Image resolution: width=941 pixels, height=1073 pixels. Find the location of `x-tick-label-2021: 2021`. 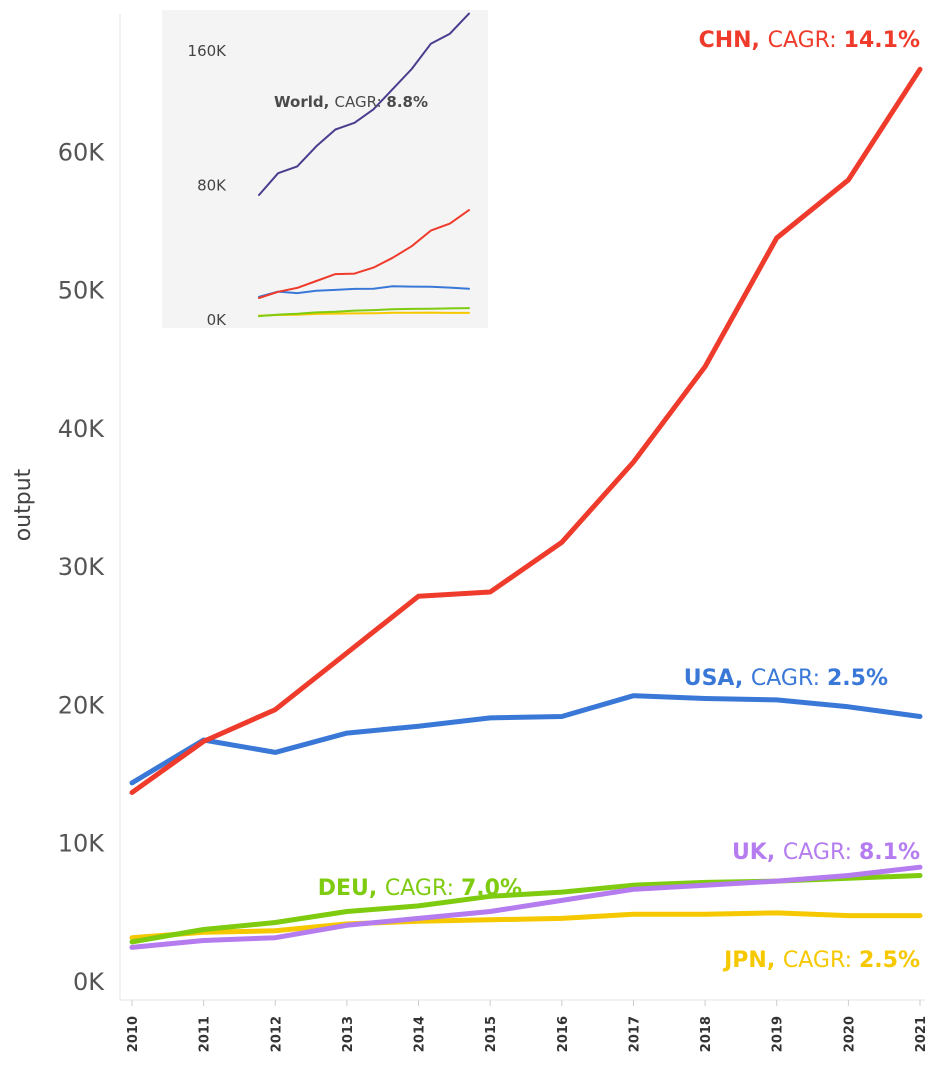

x-tick-label-2021: 2021 is located at coordinates (921, 1034).